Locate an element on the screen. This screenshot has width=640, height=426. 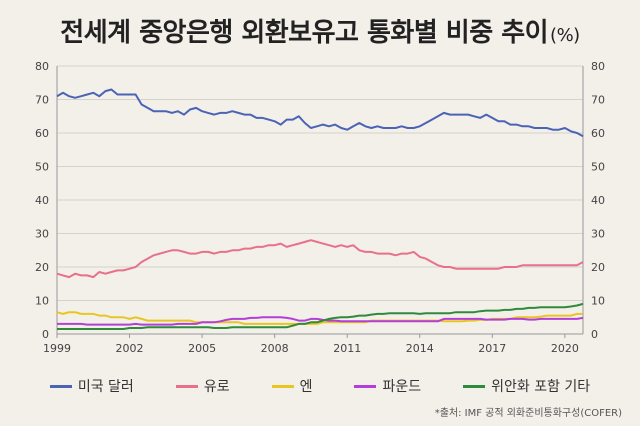
legend-item: 파운드 is located at coordinates (387, 386).